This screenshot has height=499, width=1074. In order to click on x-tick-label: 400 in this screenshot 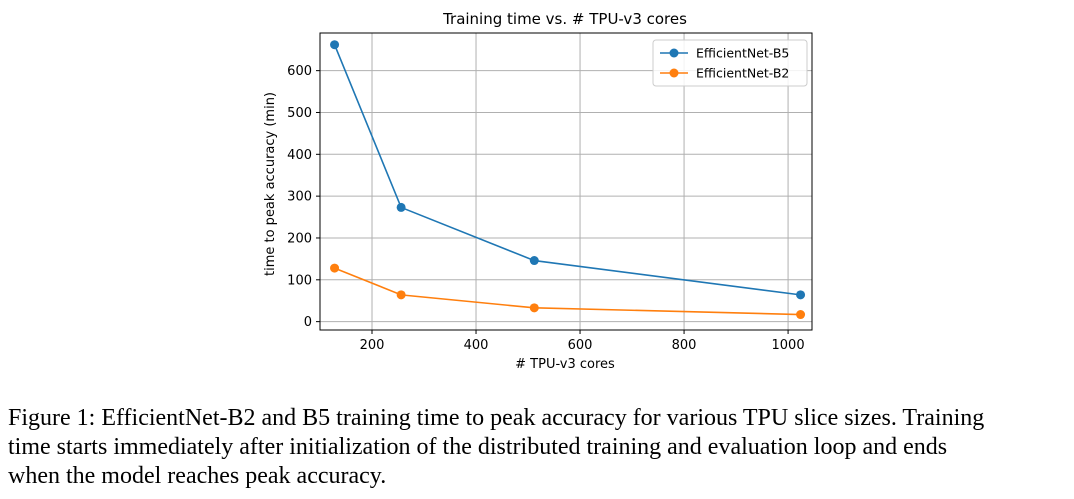, I will do `click(476, 345)`.